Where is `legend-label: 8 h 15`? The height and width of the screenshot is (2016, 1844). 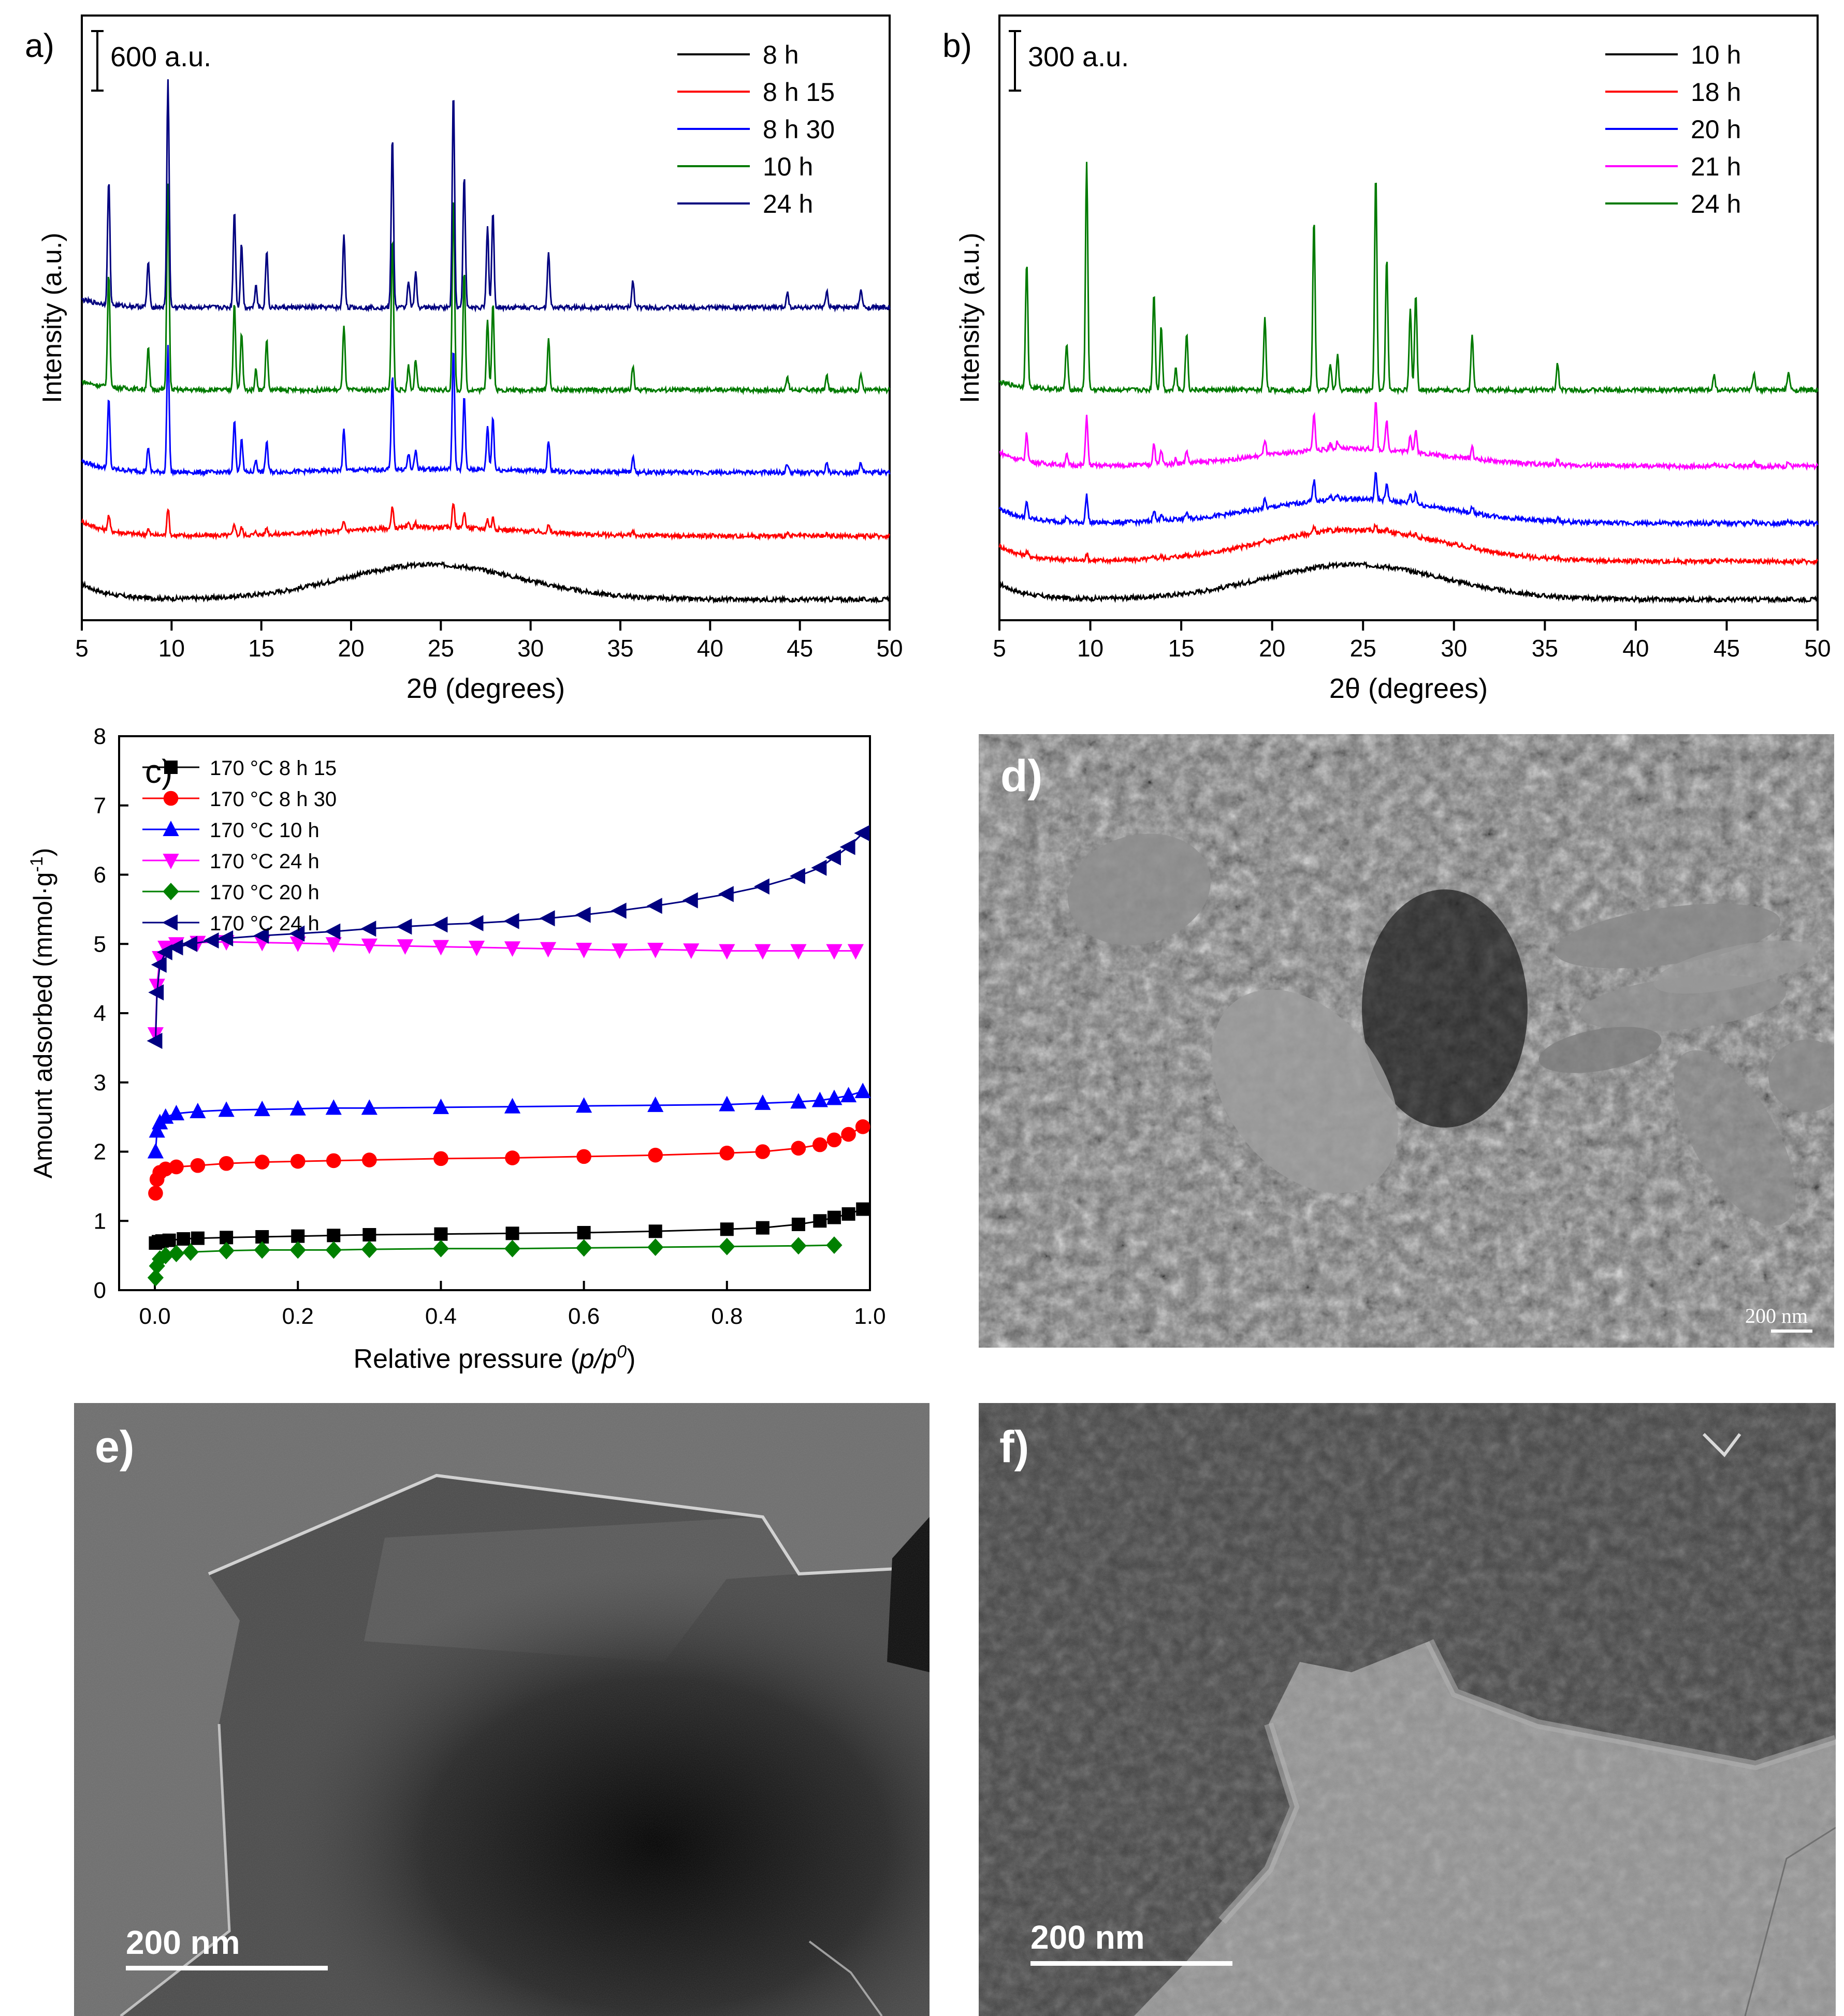
legend-label: 8 h 15 is located at coordinates (799, 92).